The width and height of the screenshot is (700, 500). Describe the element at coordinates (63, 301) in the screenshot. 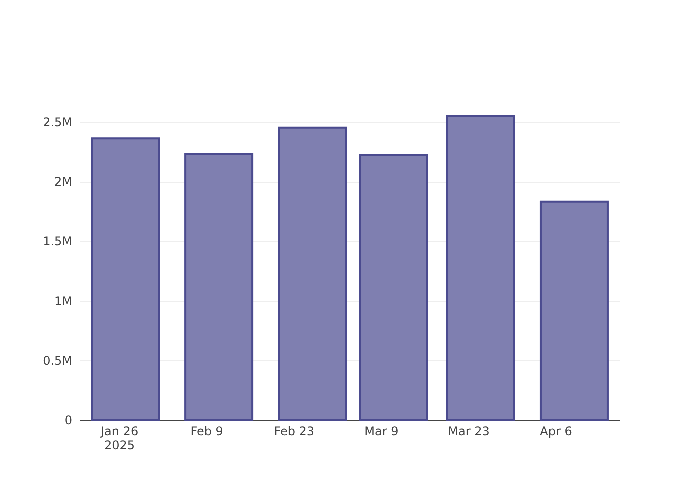

I see `y-tick-label: 1M` at that location.